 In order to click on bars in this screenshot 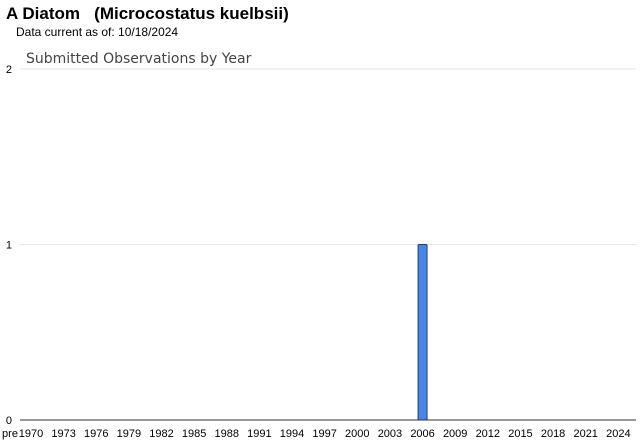, I will do `click(422, 332)`.